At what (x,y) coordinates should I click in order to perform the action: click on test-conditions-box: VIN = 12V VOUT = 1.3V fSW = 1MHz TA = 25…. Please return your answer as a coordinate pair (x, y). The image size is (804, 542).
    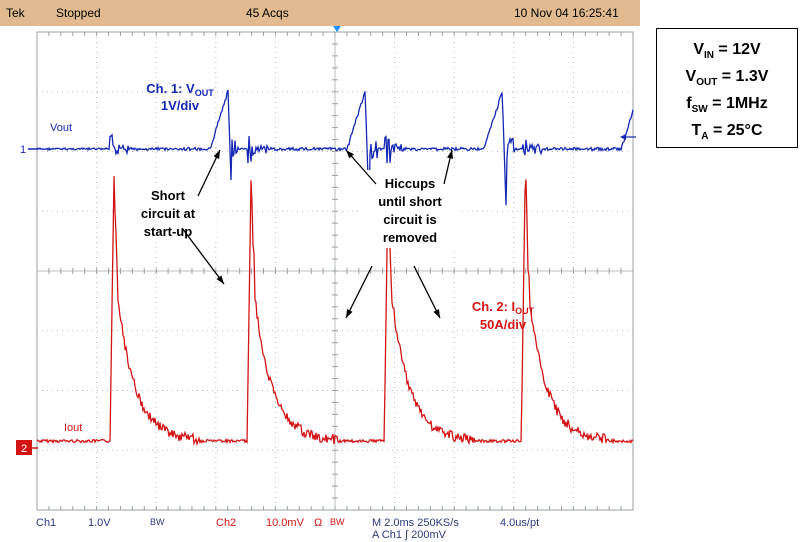
    Looking at the image, I should click on (727, 88).